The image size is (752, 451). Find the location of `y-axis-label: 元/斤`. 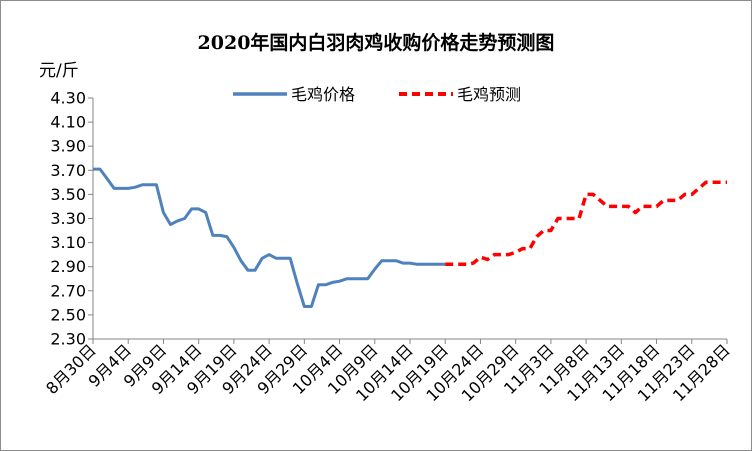

y-axis-label: 元/斤 is located at coordinates (59, 71).